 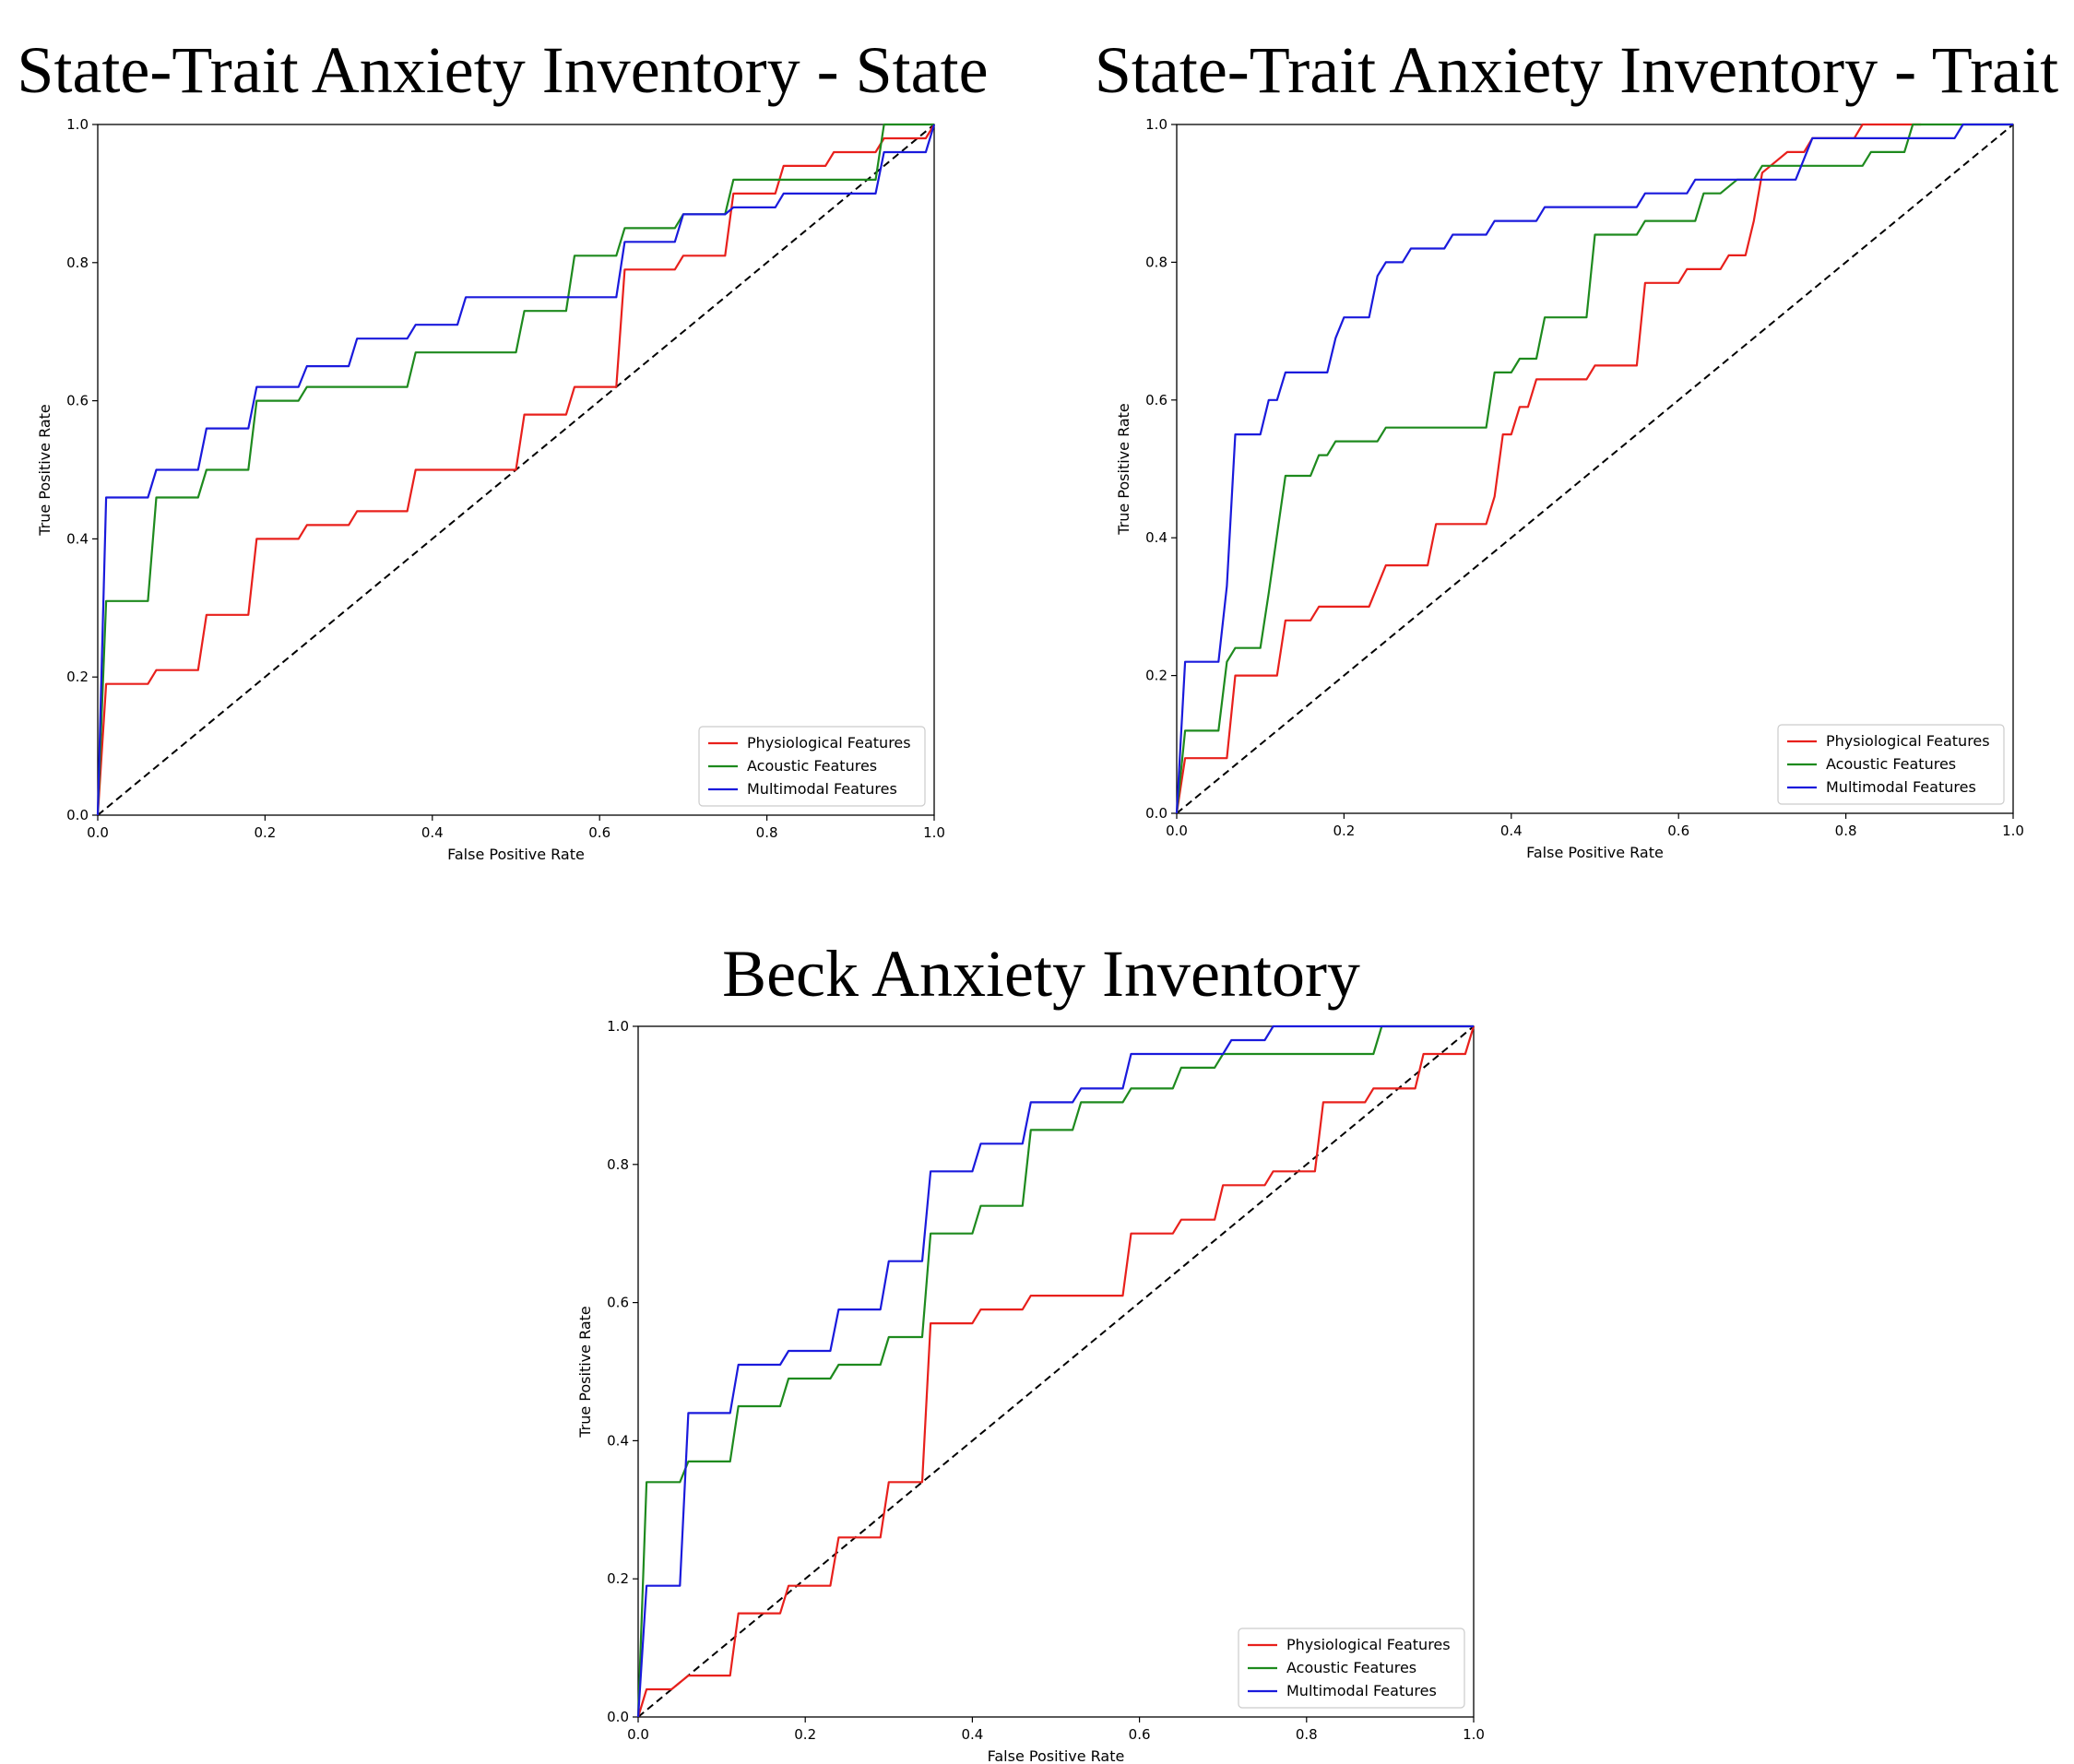 What do you see at coordinates (503, 70) in the screenshot?
I see `chart-title-state: State-Trait Anxiety Inventory - State` at bounding box center [503, 70].